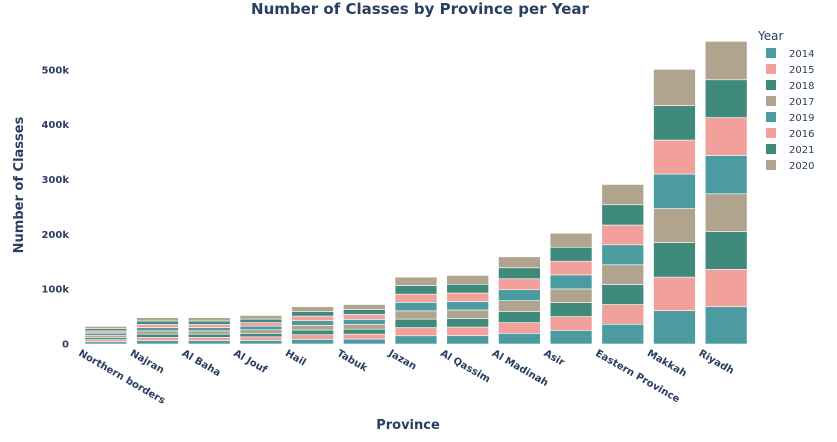 The width and height of the screenshot is (837, 442). What do you see at coordinates (801, 166) in the screenshot?
I see `legend-label-2020: 2020` at bounding box center [801, 166].